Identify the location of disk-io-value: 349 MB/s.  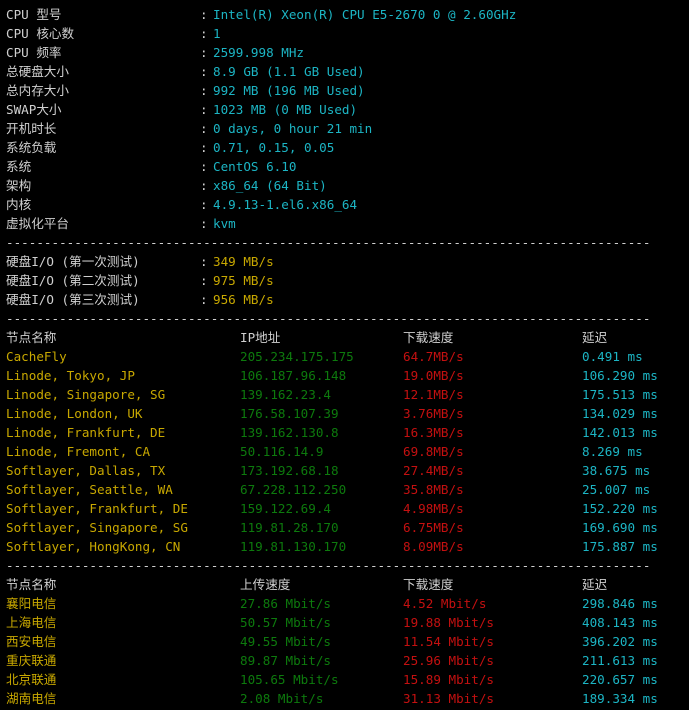
(243, 261).